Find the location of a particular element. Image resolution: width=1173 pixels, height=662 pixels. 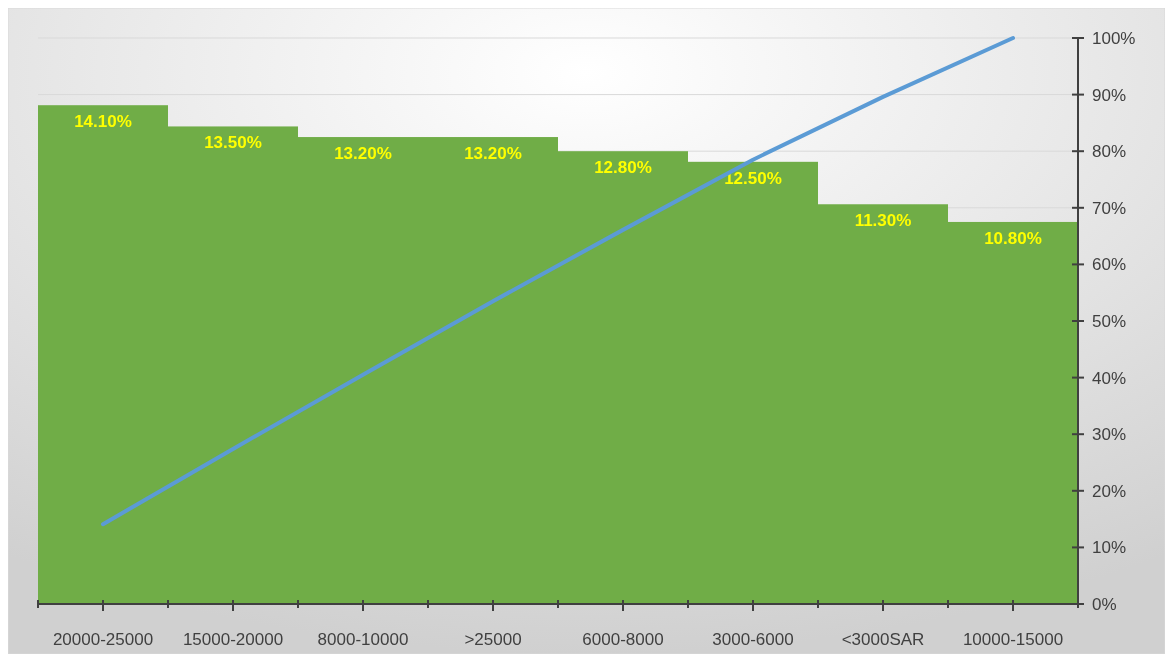

x-tick-label: 10000-15000 is located at coordinates (1013, 639).